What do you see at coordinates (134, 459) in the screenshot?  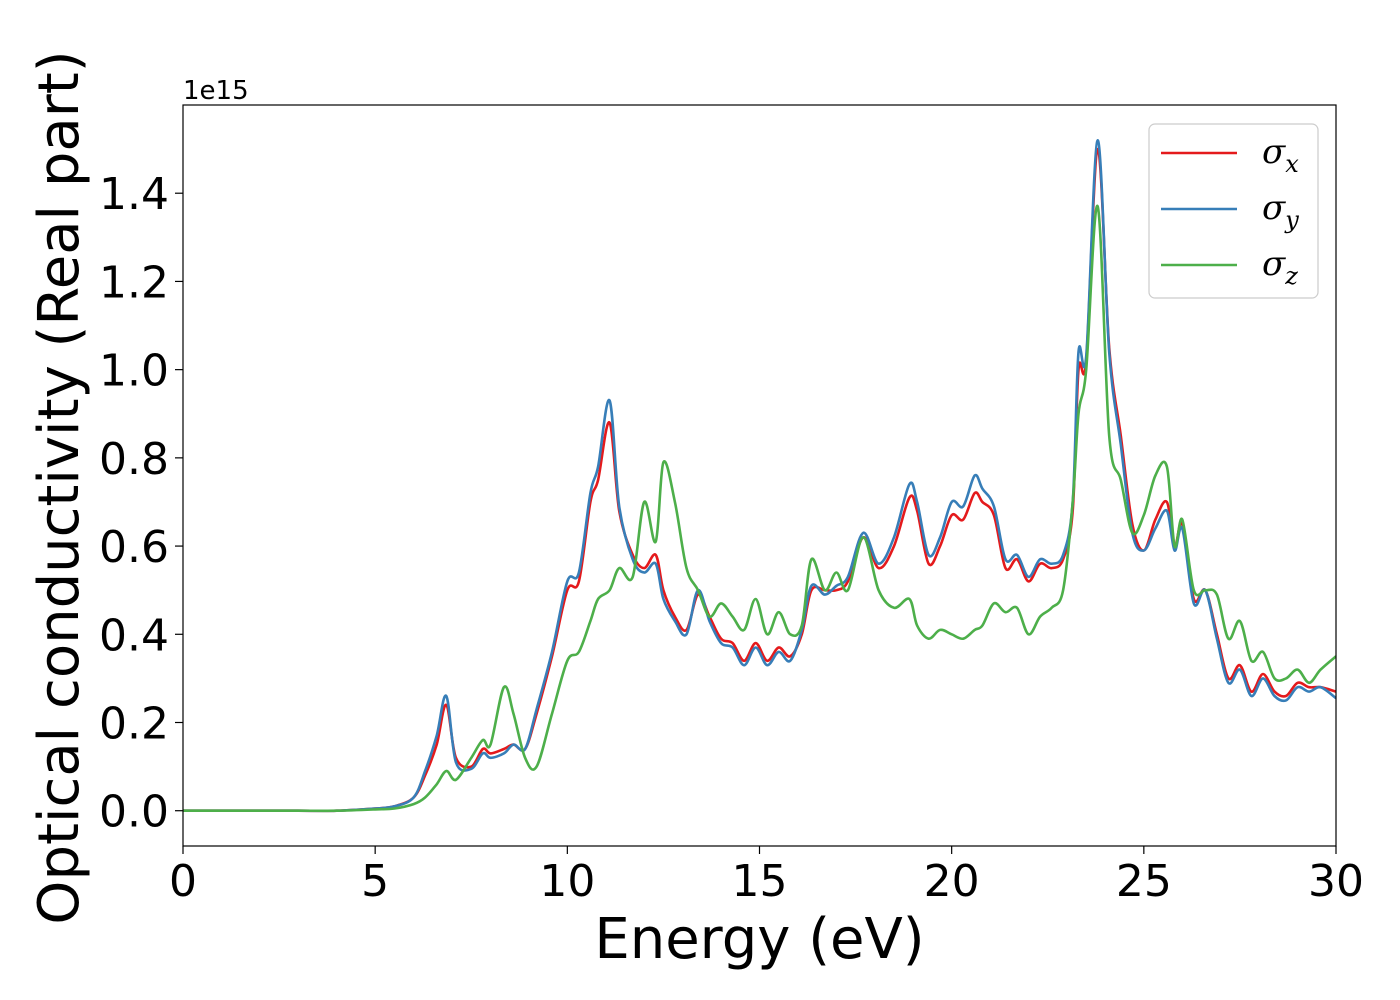 I see `y-tick-label: 0.8` at bounding box center [134, 459].